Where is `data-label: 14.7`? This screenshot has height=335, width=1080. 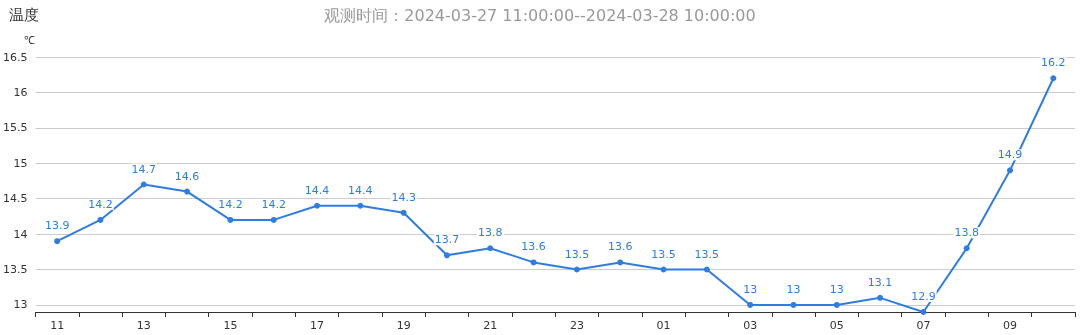 data-label: 14.7 is located at coordinates (144, 169).